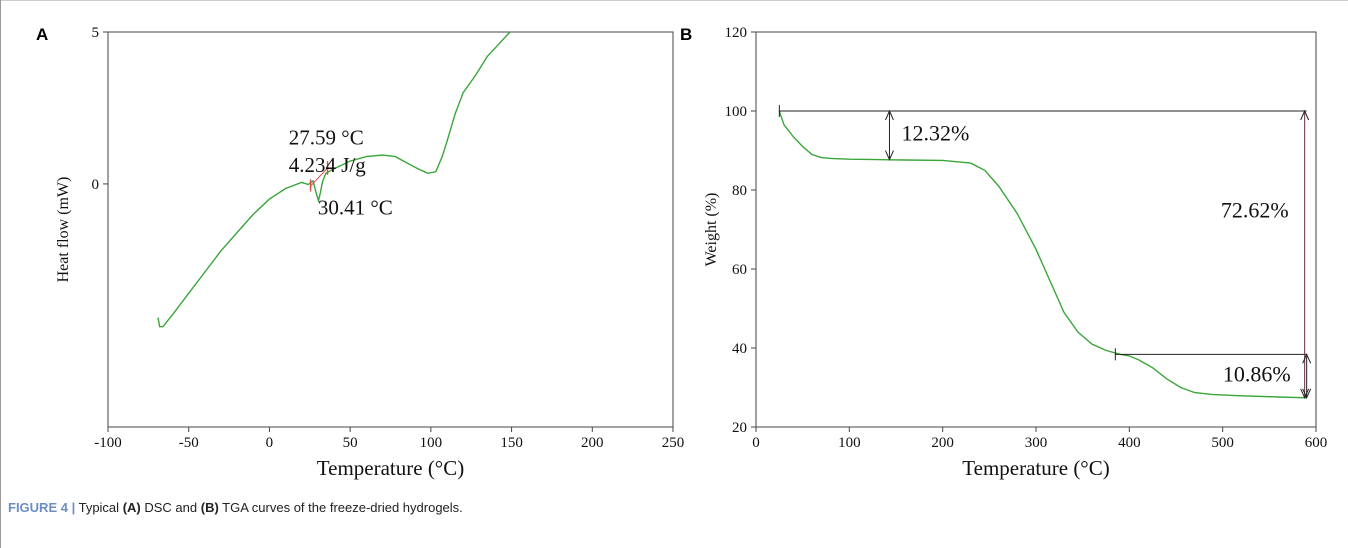 Image resolution: width=1348 pixels, height=548 pixels. What do you see at coordinates (1257, 374) in the screenshot?
I see `tga-arrow-label-2: 10.86%` at bounding box center [1257, 374].